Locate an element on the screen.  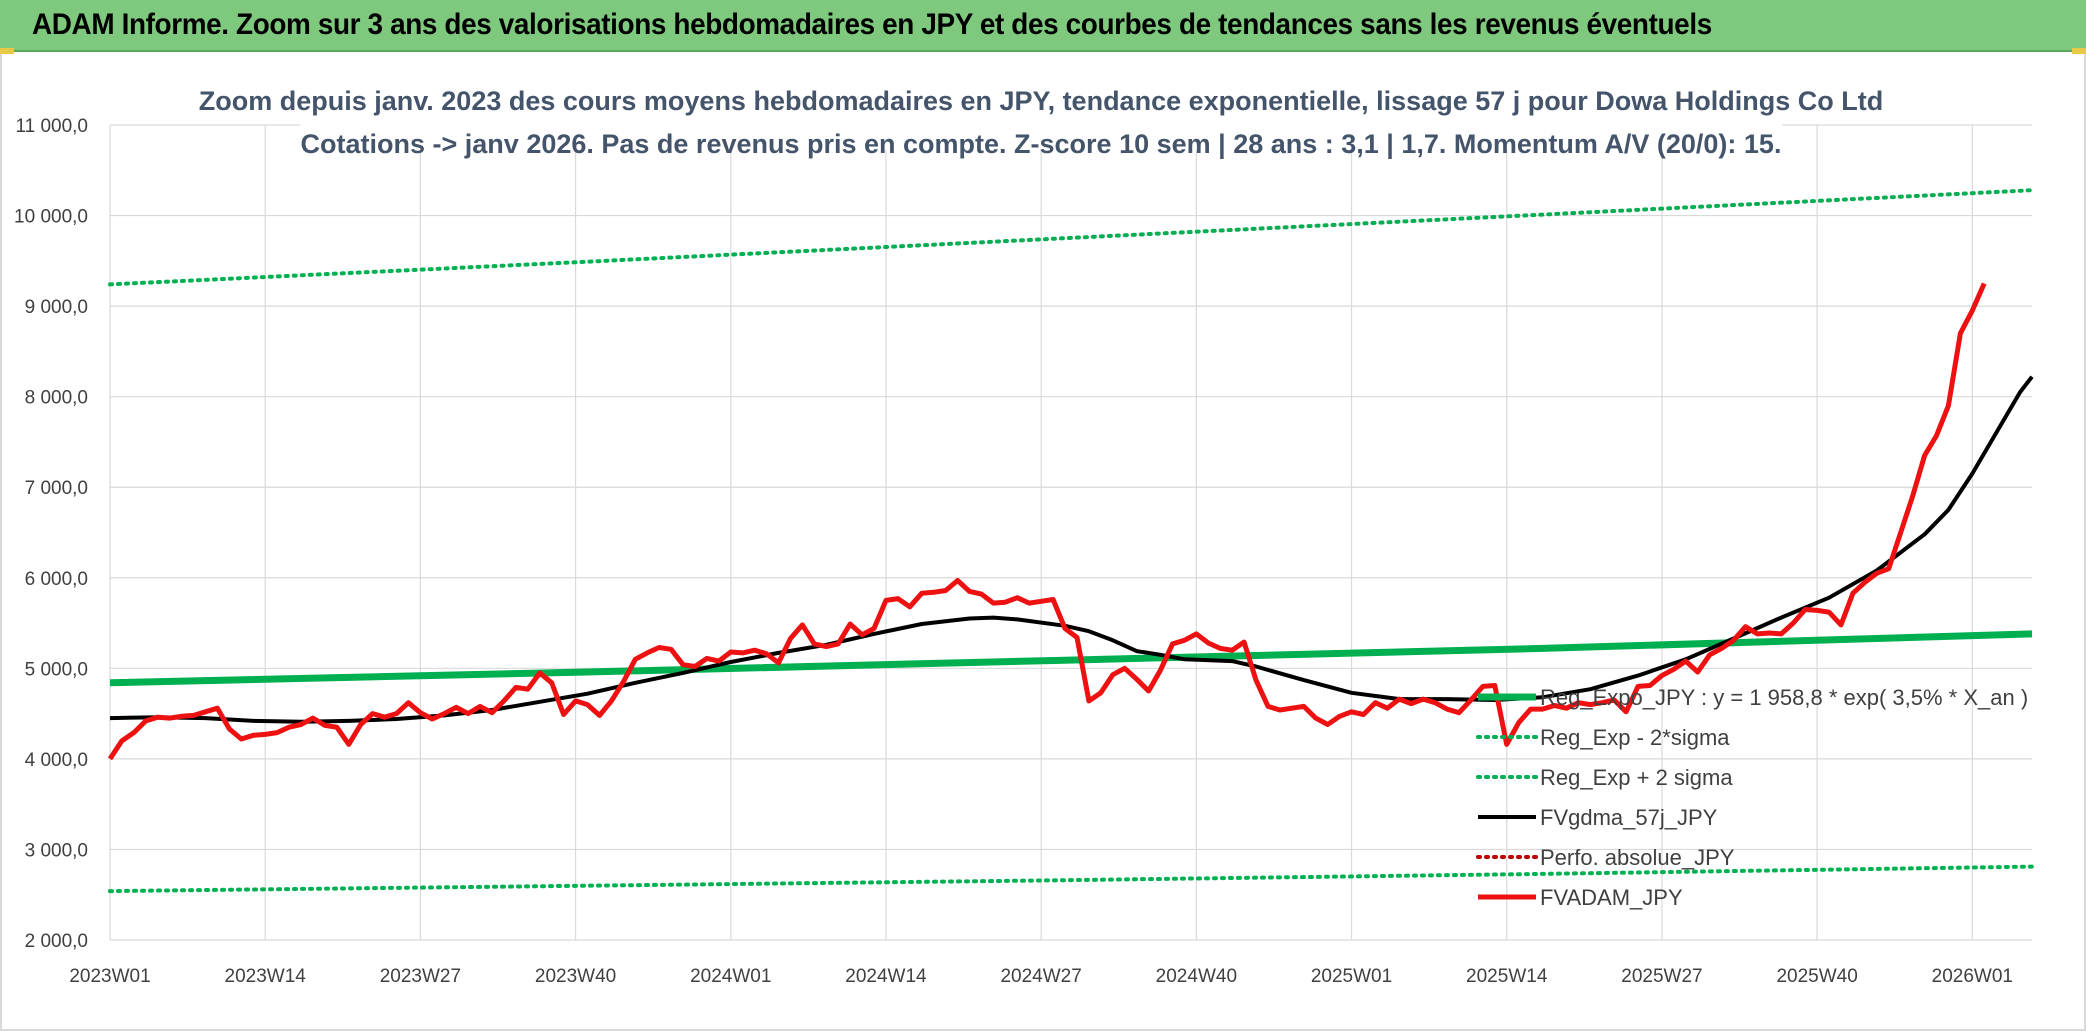
x-tick-label: 2025W40 is located at coordinates (1816, 976).